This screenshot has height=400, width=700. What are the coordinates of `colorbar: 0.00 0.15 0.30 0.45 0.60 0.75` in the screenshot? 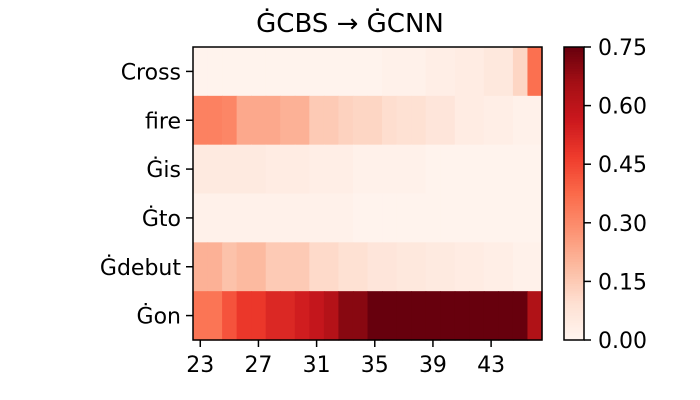 It's located at (605, 195).